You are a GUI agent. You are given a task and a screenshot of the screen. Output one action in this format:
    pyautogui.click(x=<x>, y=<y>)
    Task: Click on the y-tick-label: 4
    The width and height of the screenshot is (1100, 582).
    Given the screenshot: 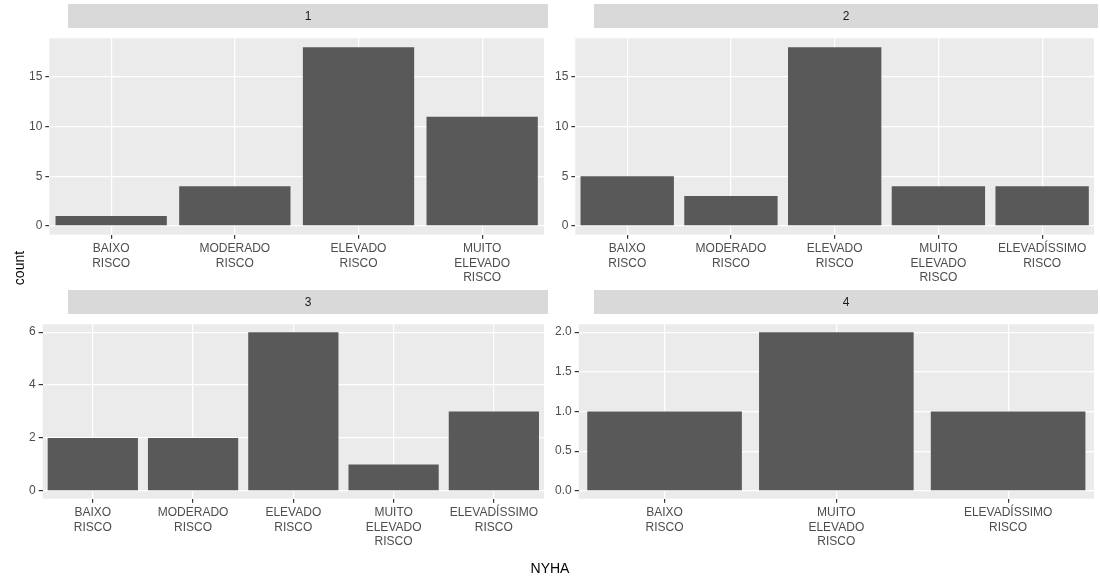 What is the action you would take?
    pyautogui.click(x=32, y=384)
    